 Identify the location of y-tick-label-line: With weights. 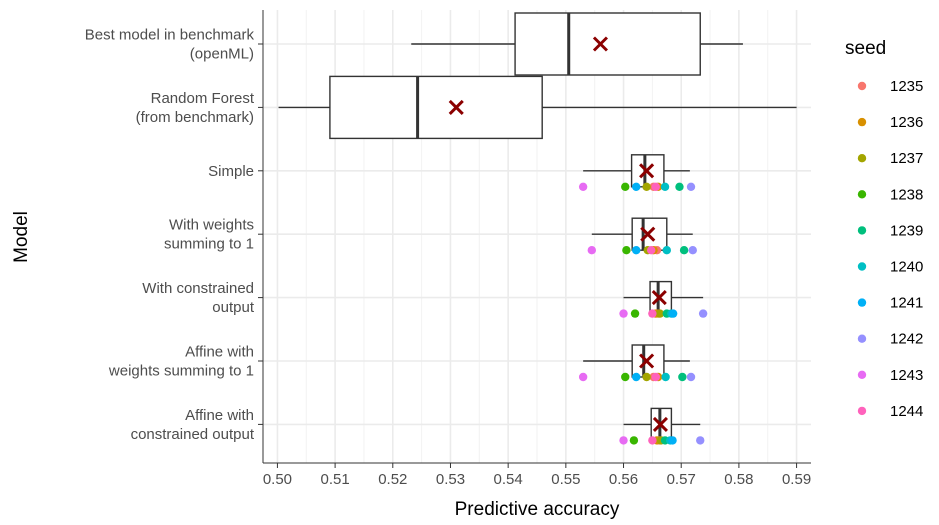
(211, 225).